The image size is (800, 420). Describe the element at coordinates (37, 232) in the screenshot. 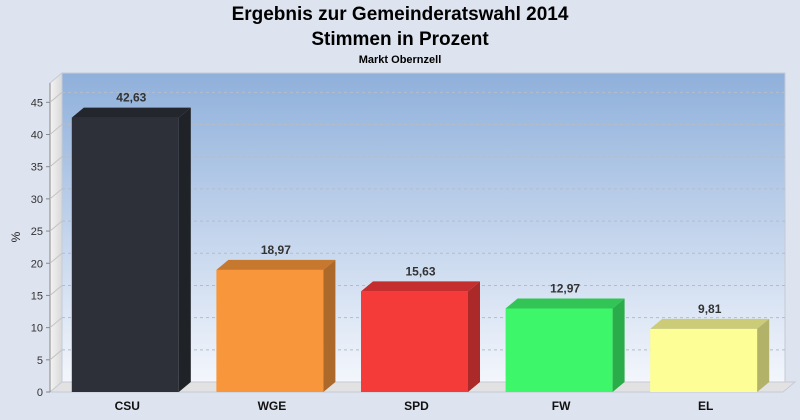

I see `y-tick-label: 25` at that location.